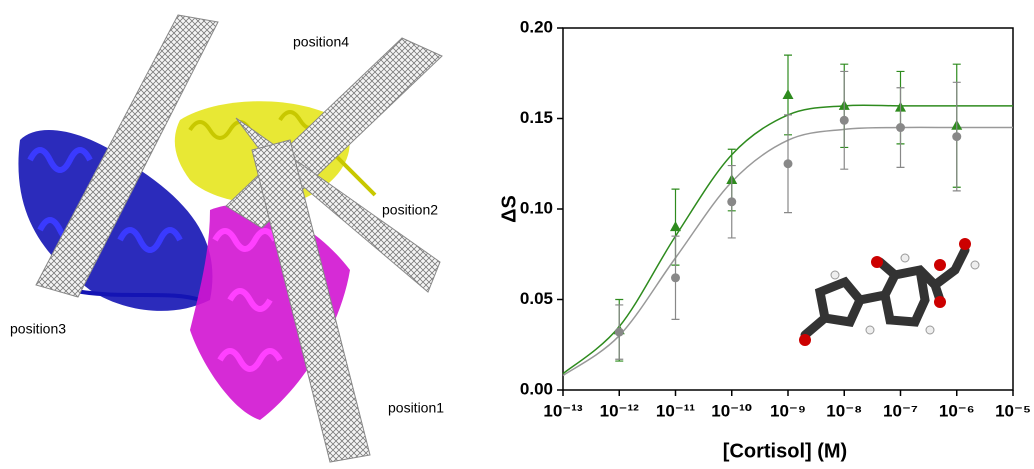 The width and height of the screenshot is (1034, 469). Describe the element at coordinates (731, 410) in the screenshot. I see `x-tick-label: 10⁻¹⁰` at that location.